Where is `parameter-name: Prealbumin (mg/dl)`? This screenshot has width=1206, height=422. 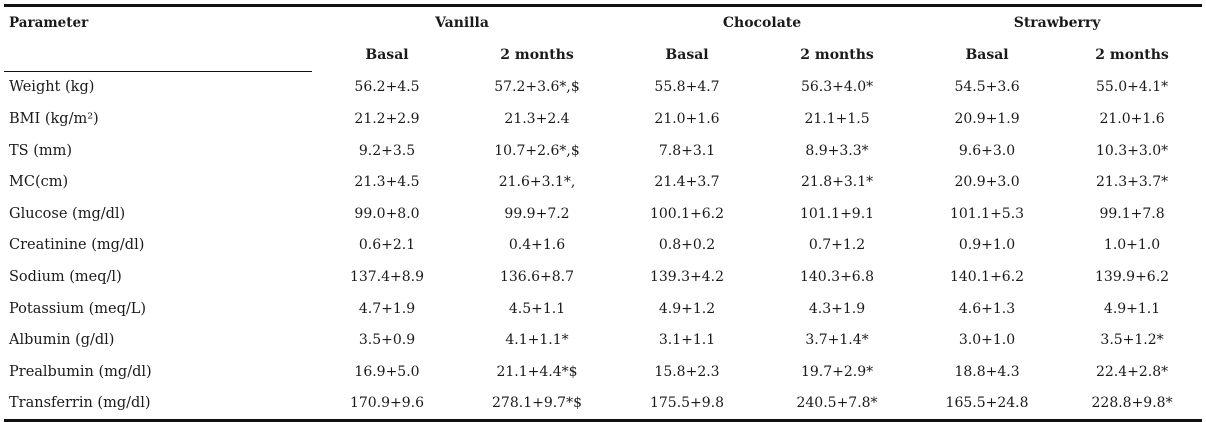 parameter-name: Prealbumin (mg/dl) is located at coordinates (80, 371).